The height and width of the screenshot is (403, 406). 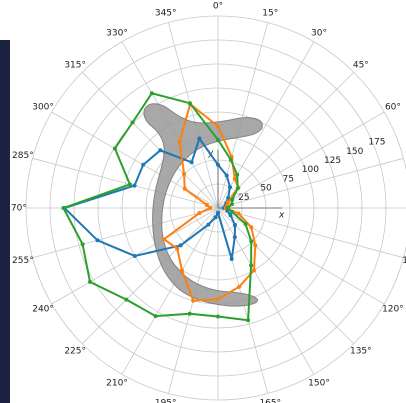 What do you see at coordinates (404, 261) in the screenshot?
I see `angle-label: 105°` at bounding box center [404, 261].